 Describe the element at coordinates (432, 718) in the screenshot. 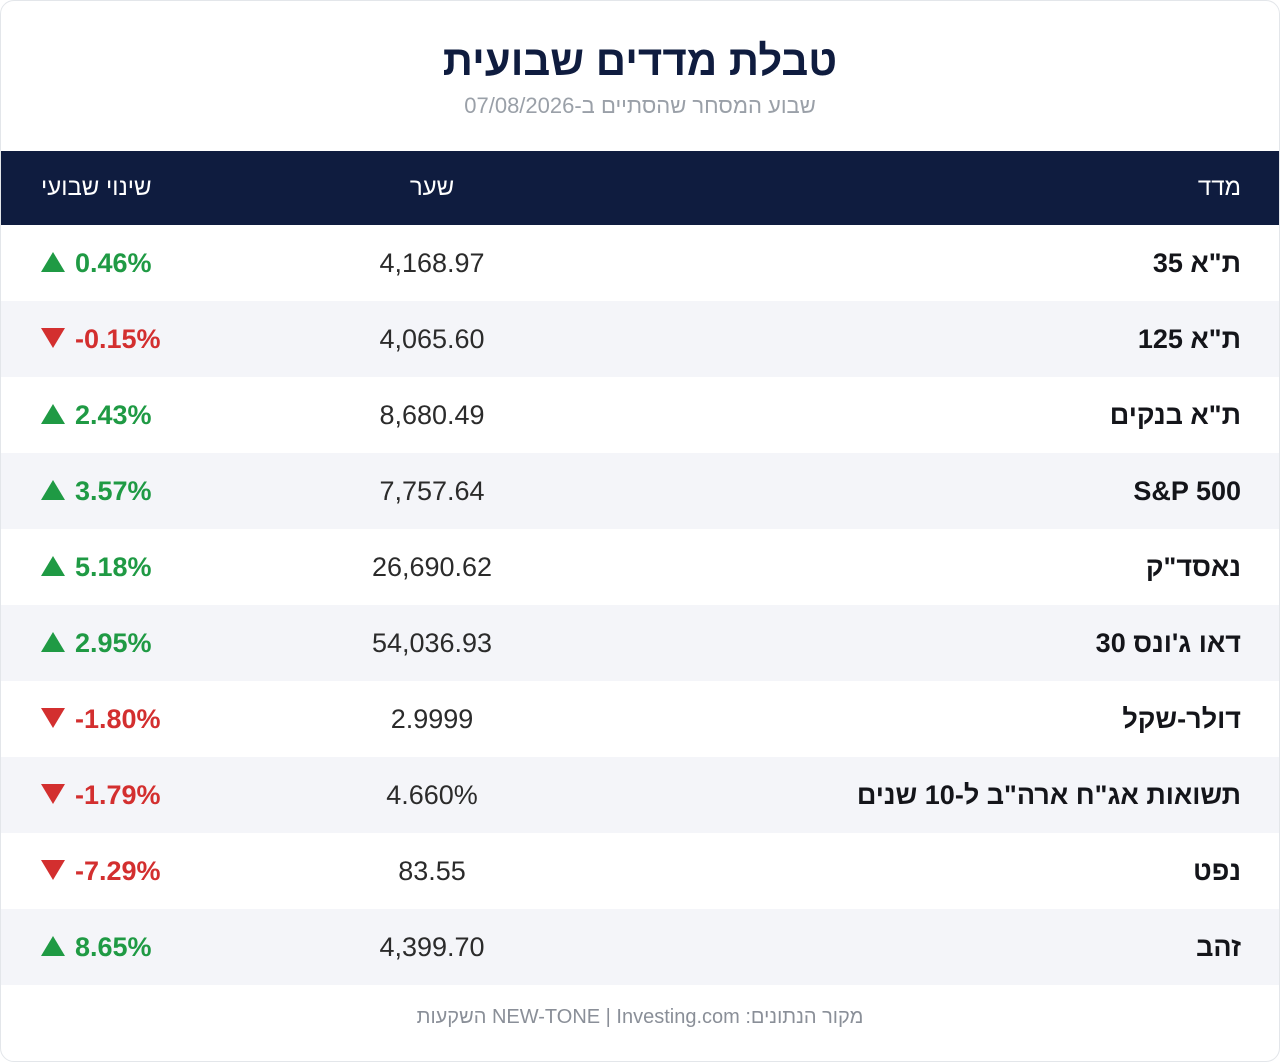

I see `rate-cell: 2.9999` at that location.